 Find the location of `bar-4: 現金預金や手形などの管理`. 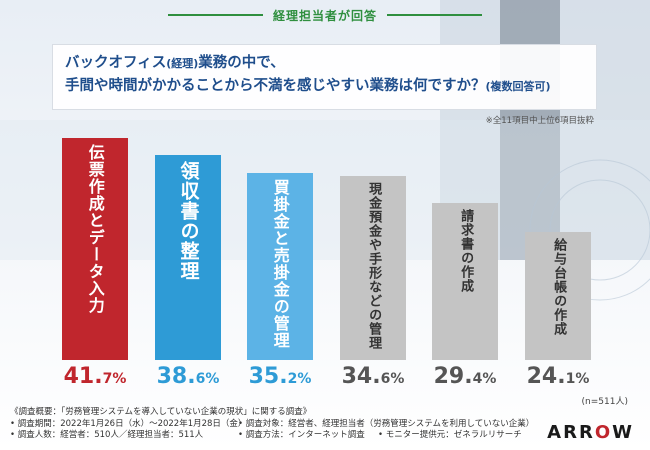

bar-4: 現金預金や手形などの管理 is located at coordinates (373, 268).